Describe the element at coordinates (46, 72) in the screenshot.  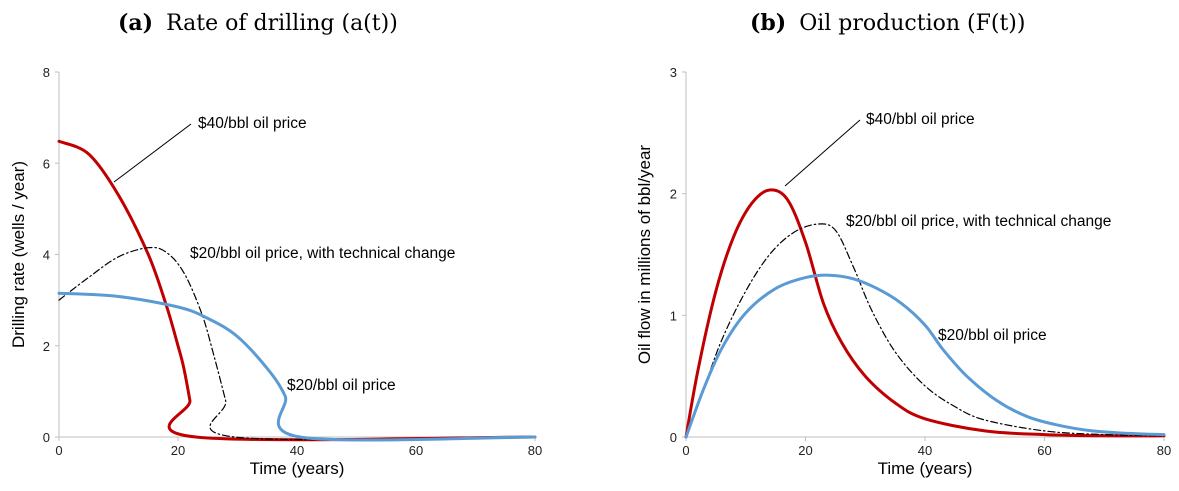
I see `y-tick-label: 8` at that location.